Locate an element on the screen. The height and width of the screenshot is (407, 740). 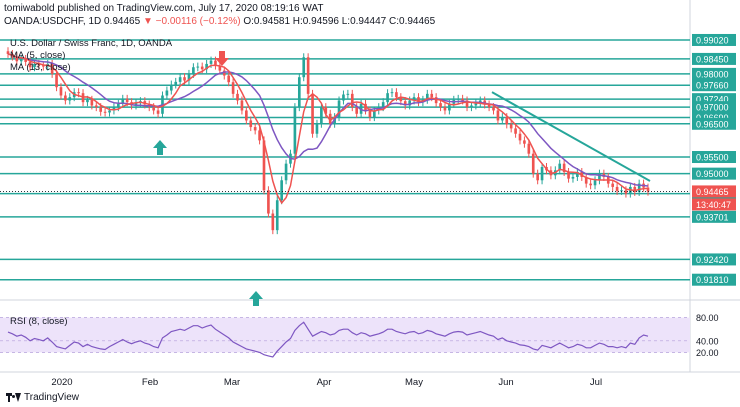
price-change: −0.00116 (−0.12%) is located at coordinates (198, 21).